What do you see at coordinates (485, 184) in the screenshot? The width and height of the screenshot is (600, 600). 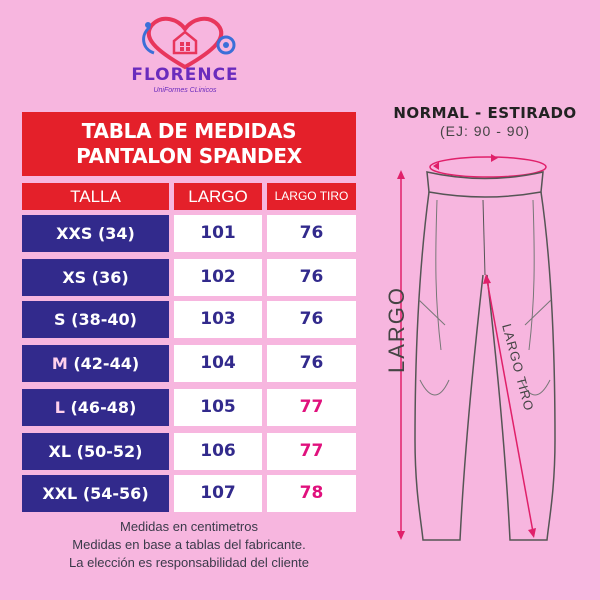 I see `waistband` at bounding box center [485, 184].